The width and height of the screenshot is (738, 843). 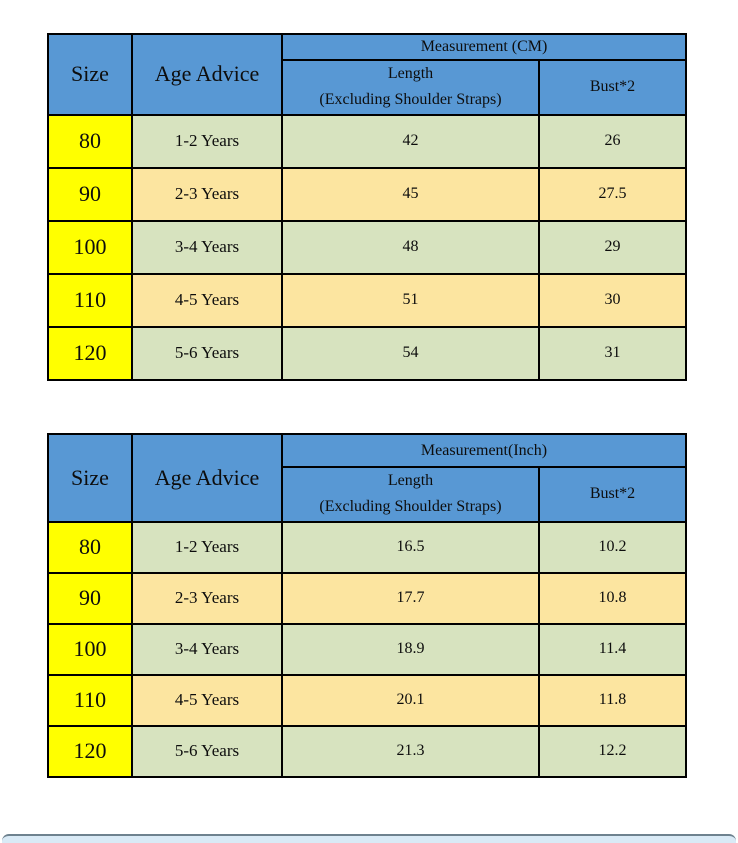 I want to click on table-row: 100 3-4 Years 48 29, so click(x=367, y=247).